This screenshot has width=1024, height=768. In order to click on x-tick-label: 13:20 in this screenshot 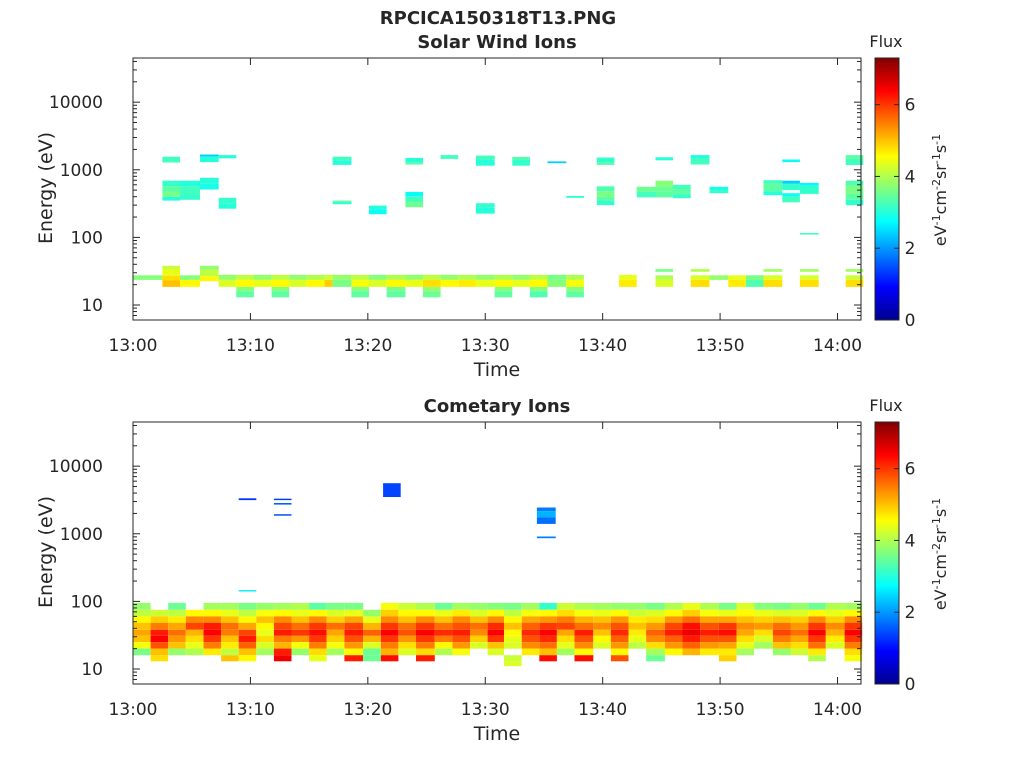, I will do `click(367, 710)`.